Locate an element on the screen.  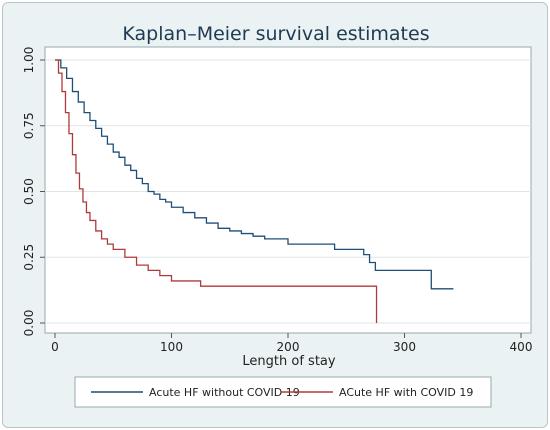
chart-title: Kaplan–Meier survival estimates is located at coordinates (275, 34).